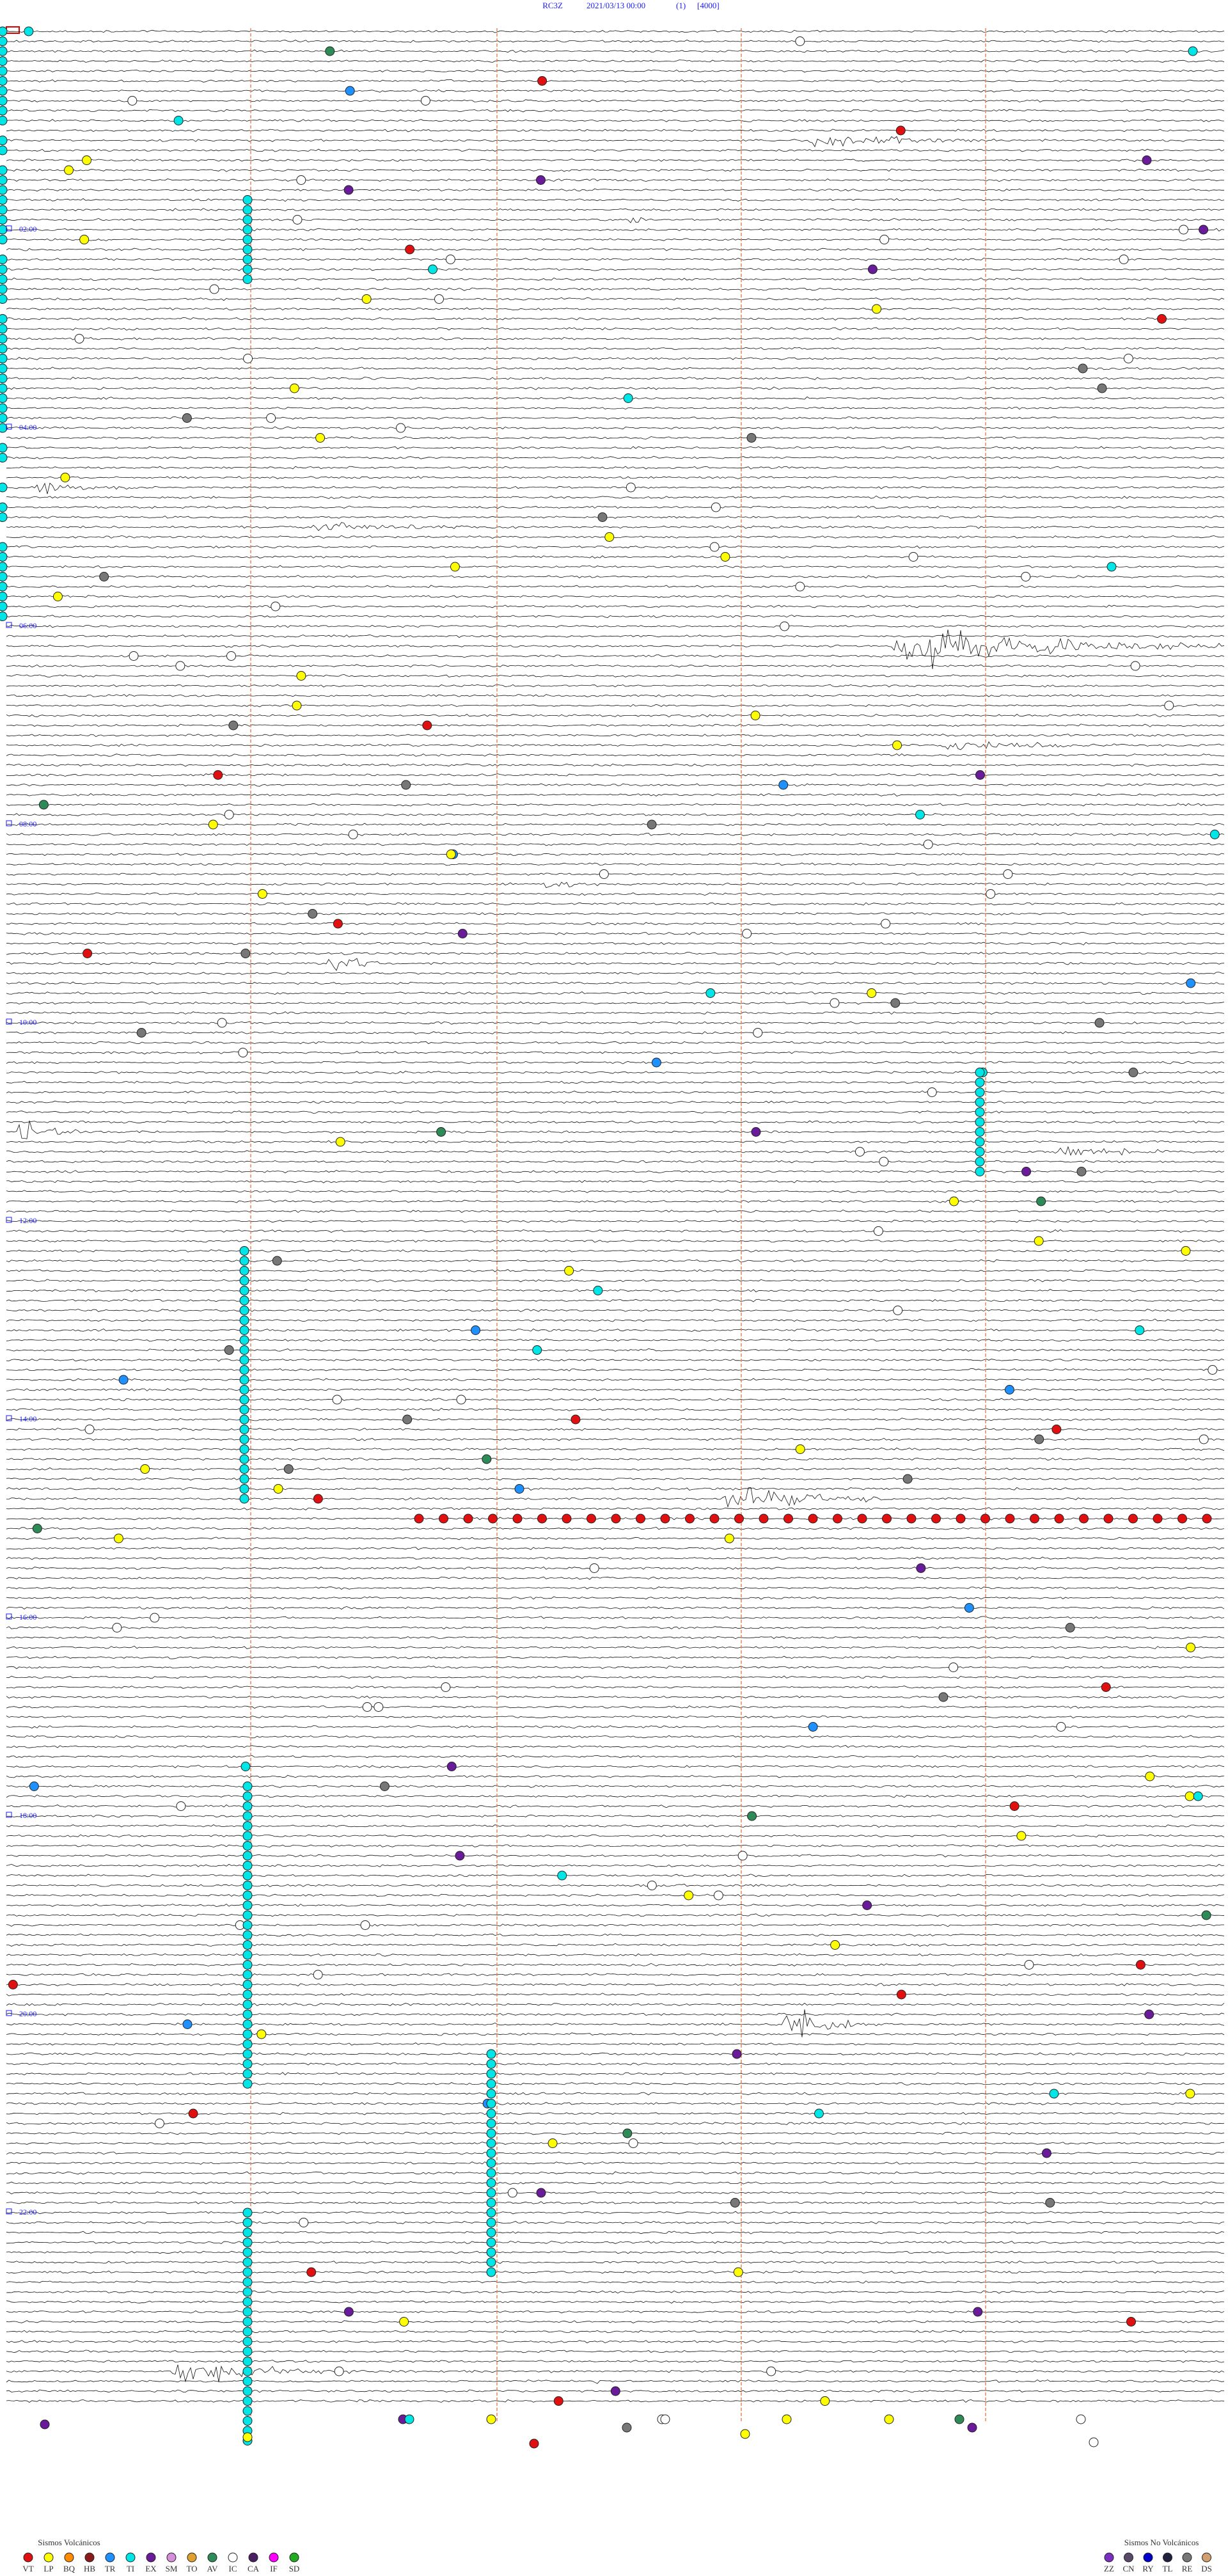 The image size is (1228, 2576). I want to click on legend-code: EX, so click(151, 2568).